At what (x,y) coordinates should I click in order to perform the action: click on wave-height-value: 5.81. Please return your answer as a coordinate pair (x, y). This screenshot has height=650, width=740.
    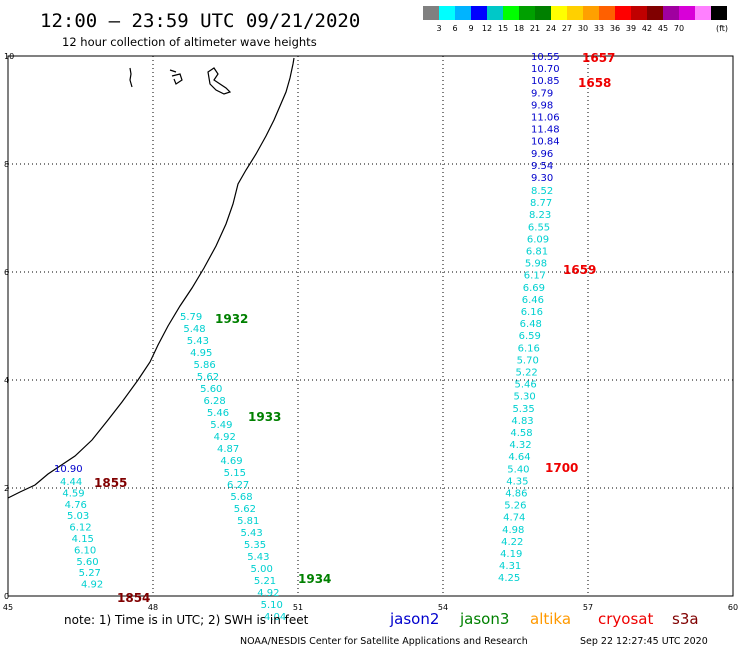
    Looking at the image, I should click on (248, 521).